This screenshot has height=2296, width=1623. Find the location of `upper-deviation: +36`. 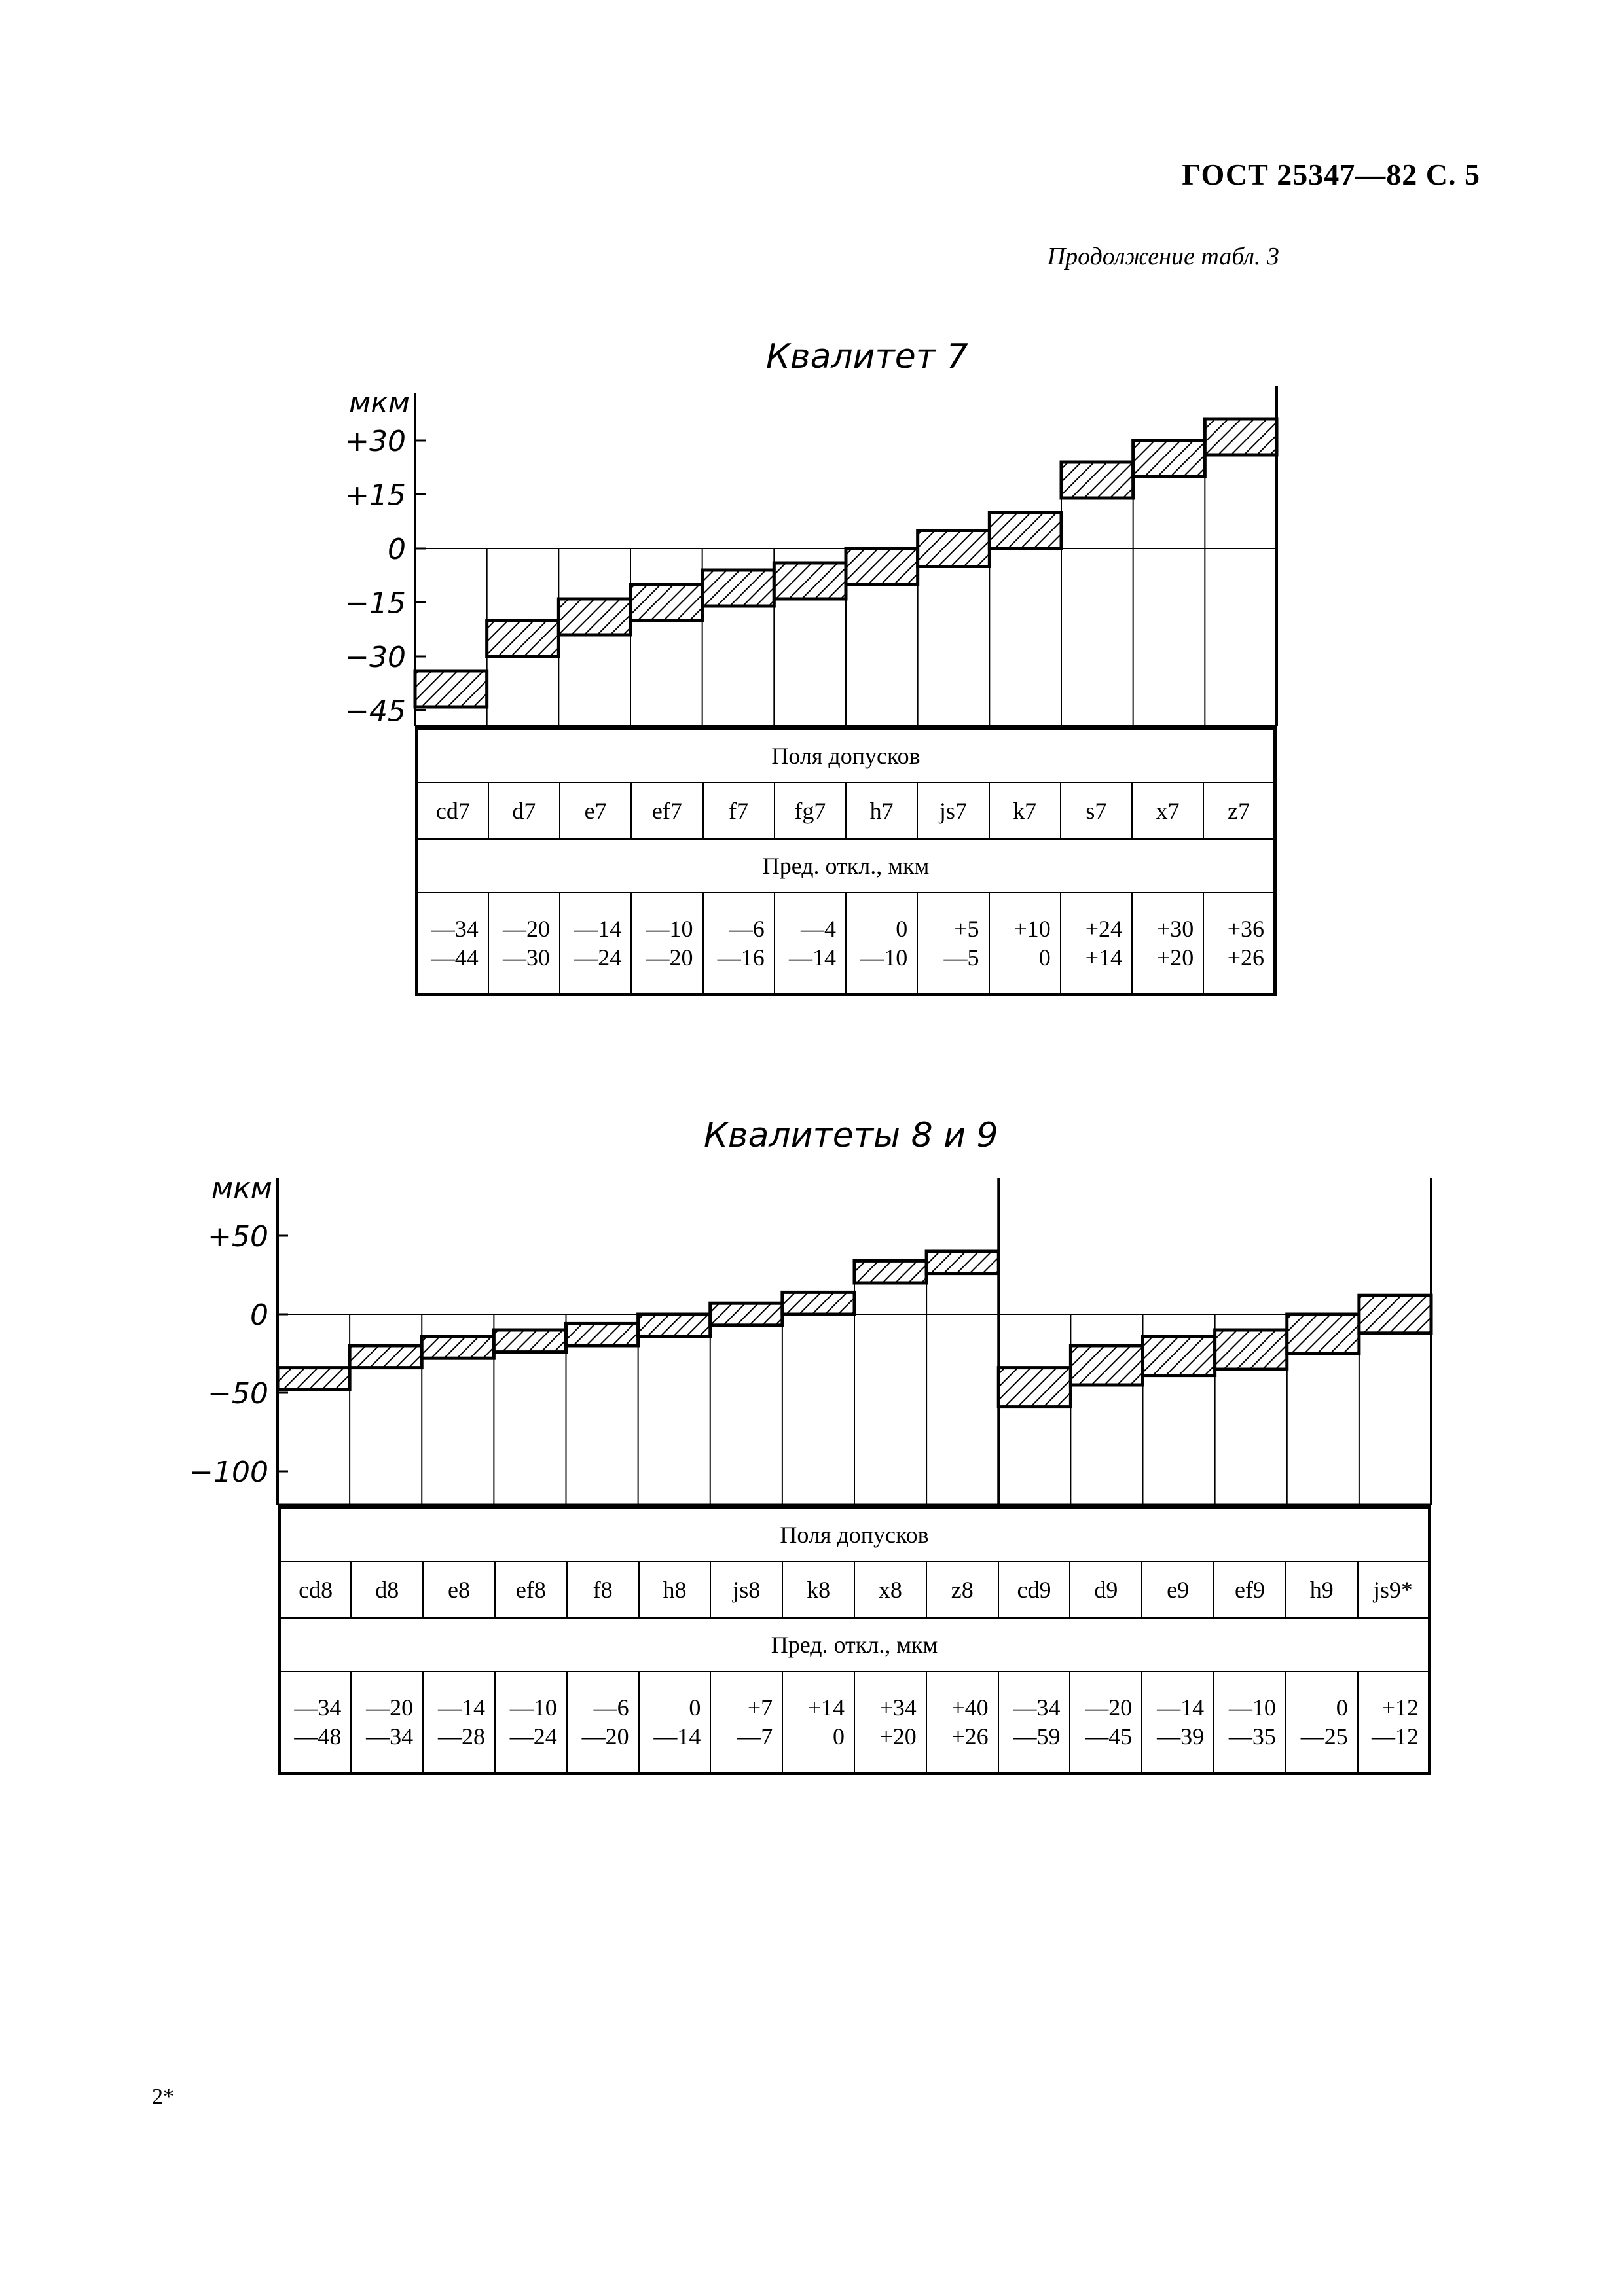

upper-deviation: +36 is located at coordinates (1245, 929).